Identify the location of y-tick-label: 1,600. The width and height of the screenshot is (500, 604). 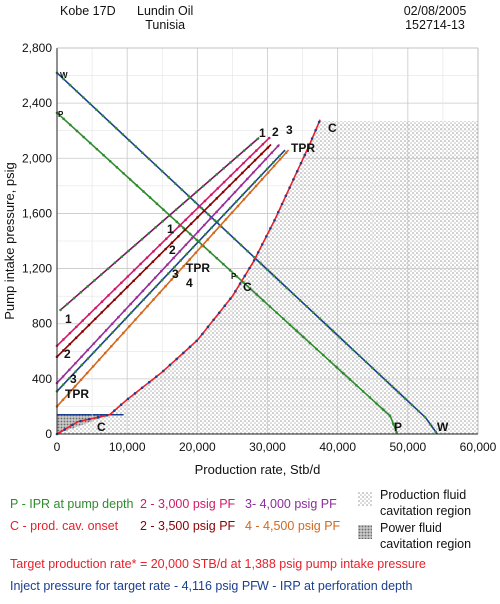
(37, 213).